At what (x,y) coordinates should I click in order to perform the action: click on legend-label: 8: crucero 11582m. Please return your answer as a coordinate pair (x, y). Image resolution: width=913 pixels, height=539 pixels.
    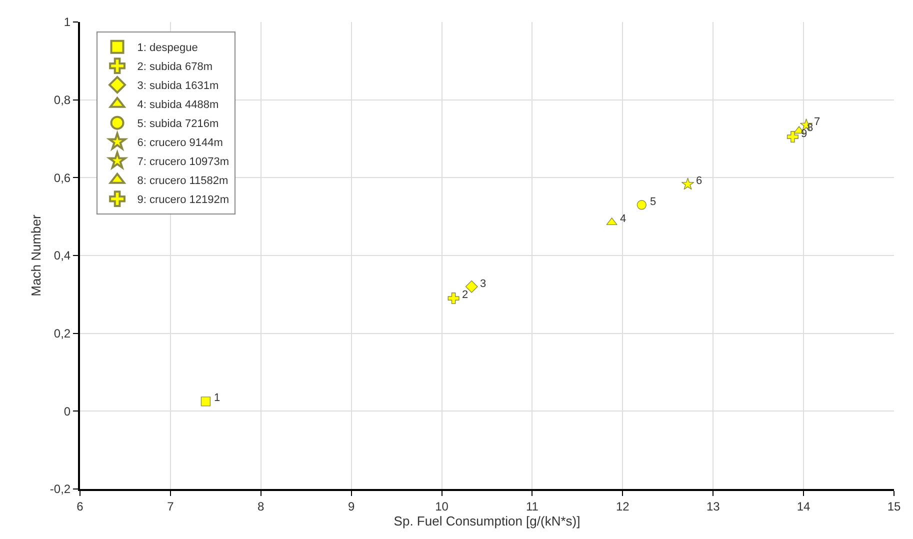
    Looking at the image, I should click on (182, 181).